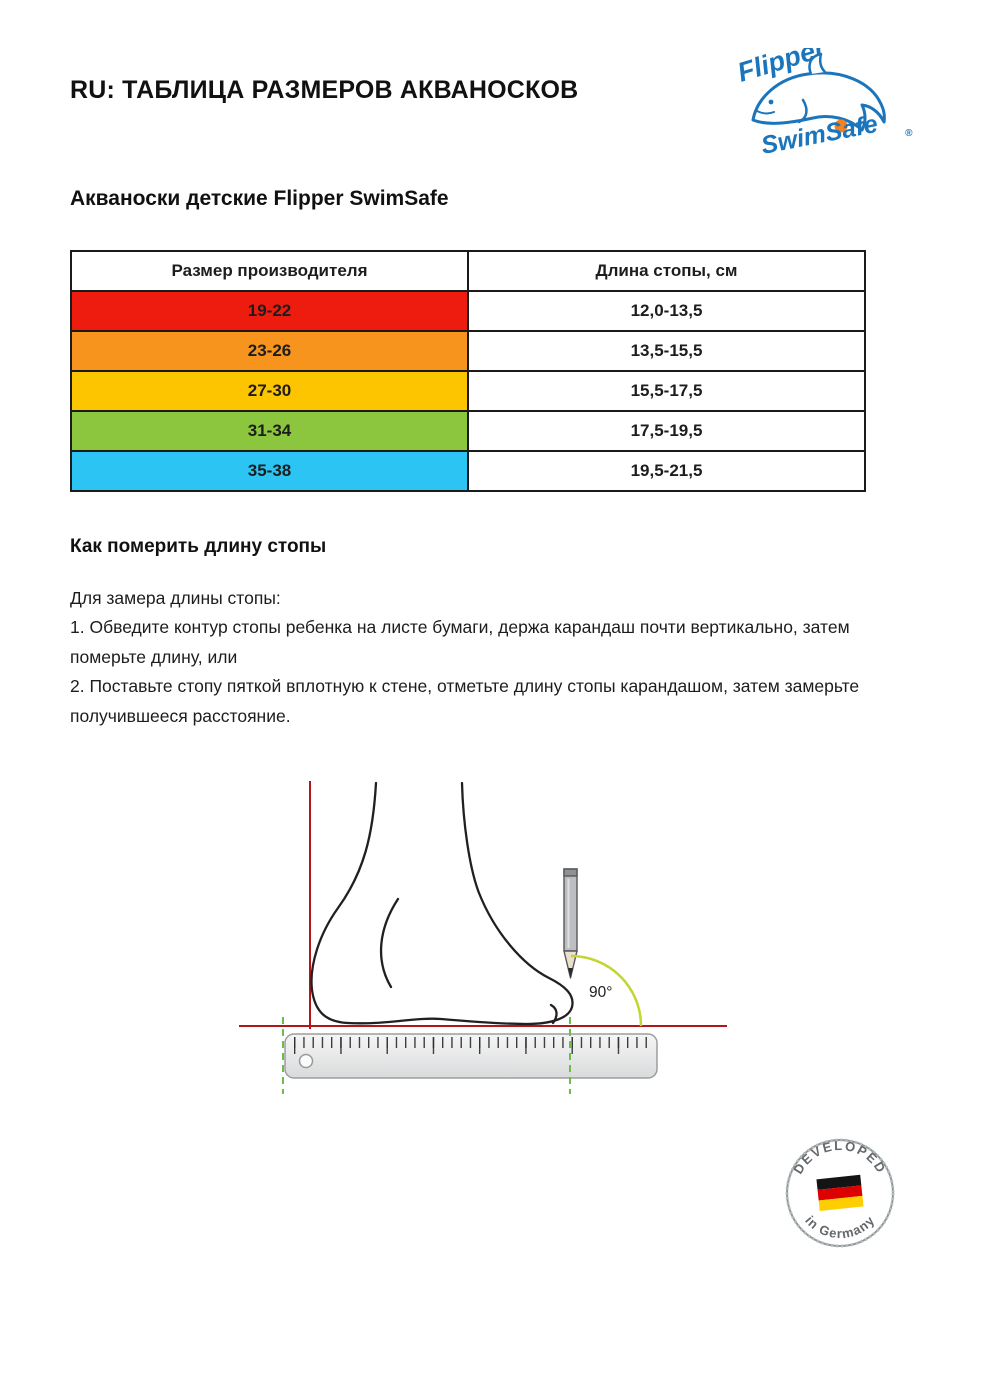  I want to click on developed-in-germany-stamp: DEVELOPED in Germany, so click(840, 1193).